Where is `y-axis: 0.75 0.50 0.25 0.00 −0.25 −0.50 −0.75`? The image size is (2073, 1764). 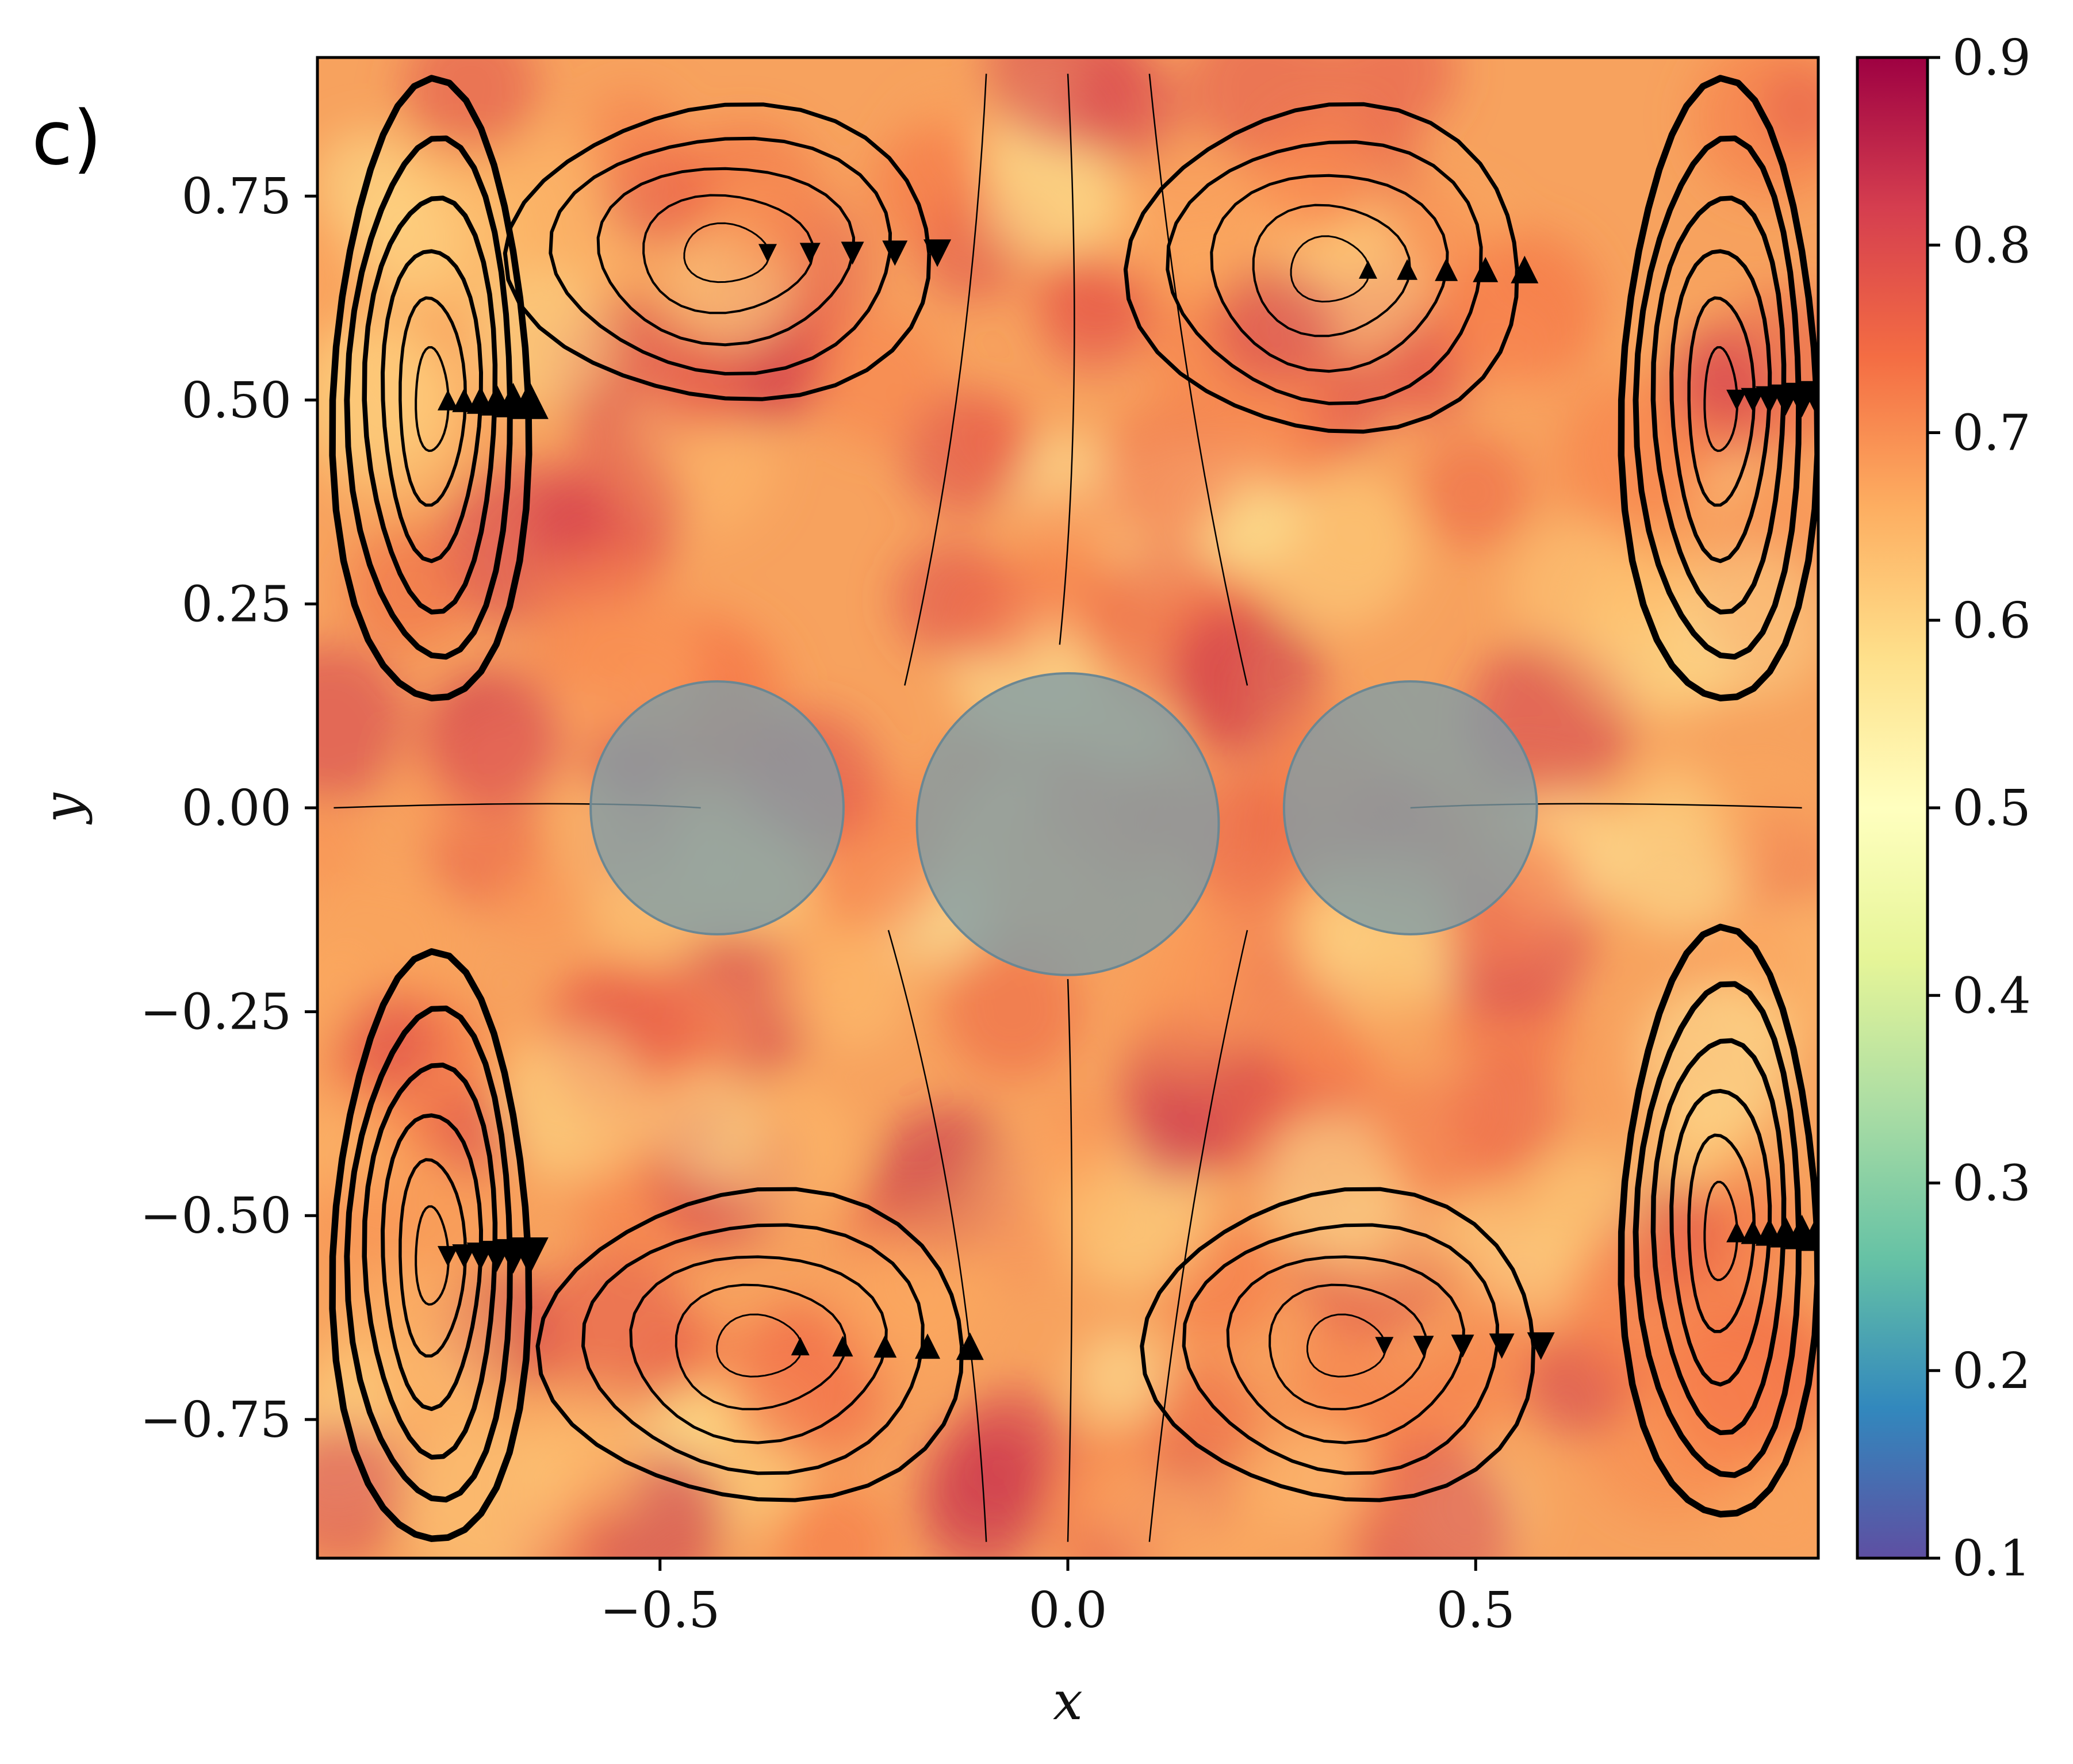
y-axis: 0.75 0.50 0.25 0.00 −0.25 −0.50 −0.75 is located at coordinates (228, 809).